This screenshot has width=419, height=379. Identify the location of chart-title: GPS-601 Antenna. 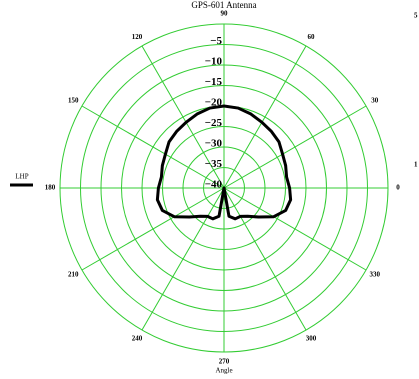
(223, 5).